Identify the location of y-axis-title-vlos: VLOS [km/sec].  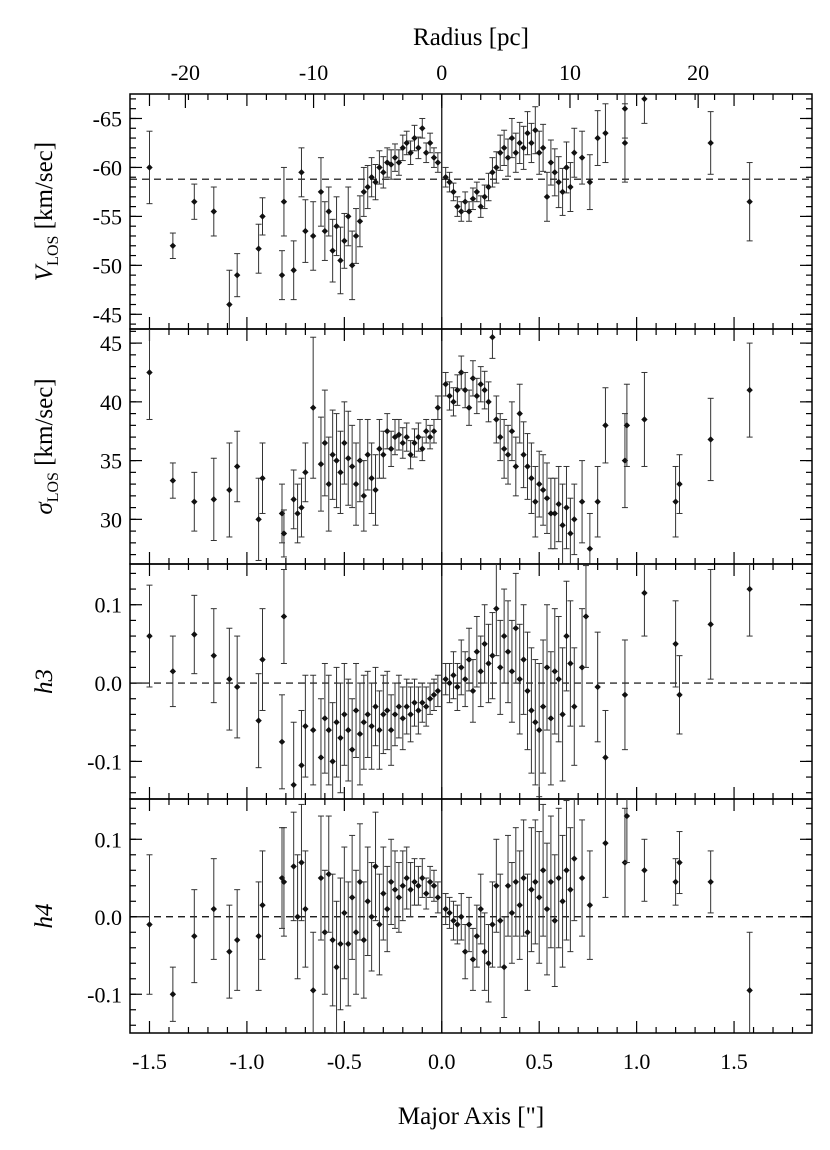
(46, 211).